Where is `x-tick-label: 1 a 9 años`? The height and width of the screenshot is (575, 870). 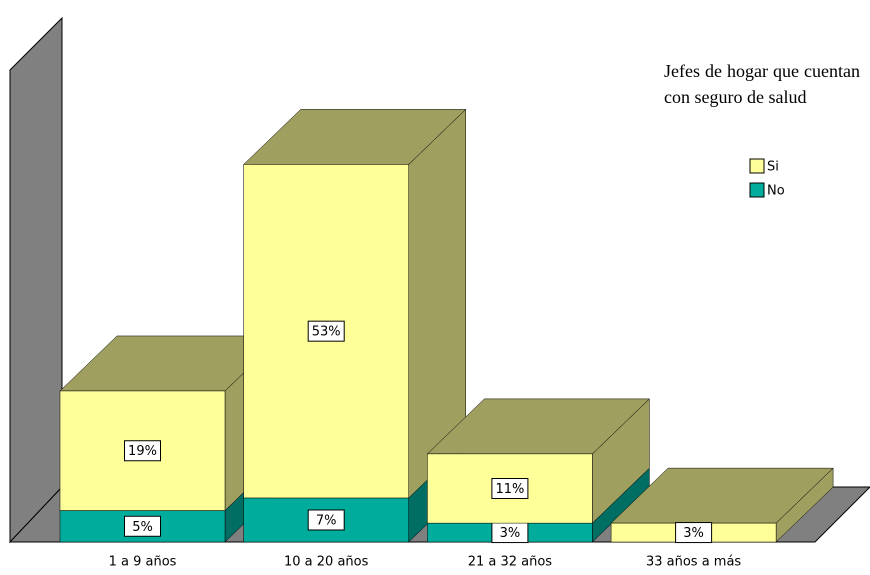 x-tick-label: 1 a 9 años is located at coordinates (143, 562).